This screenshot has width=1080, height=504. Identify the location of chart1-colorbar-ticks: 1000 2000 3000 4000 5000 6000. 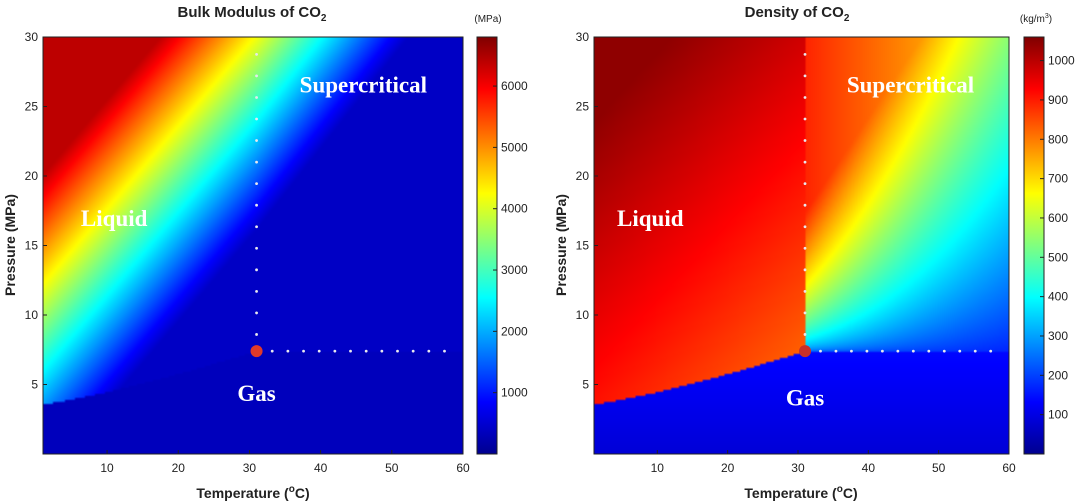
(510, 239).